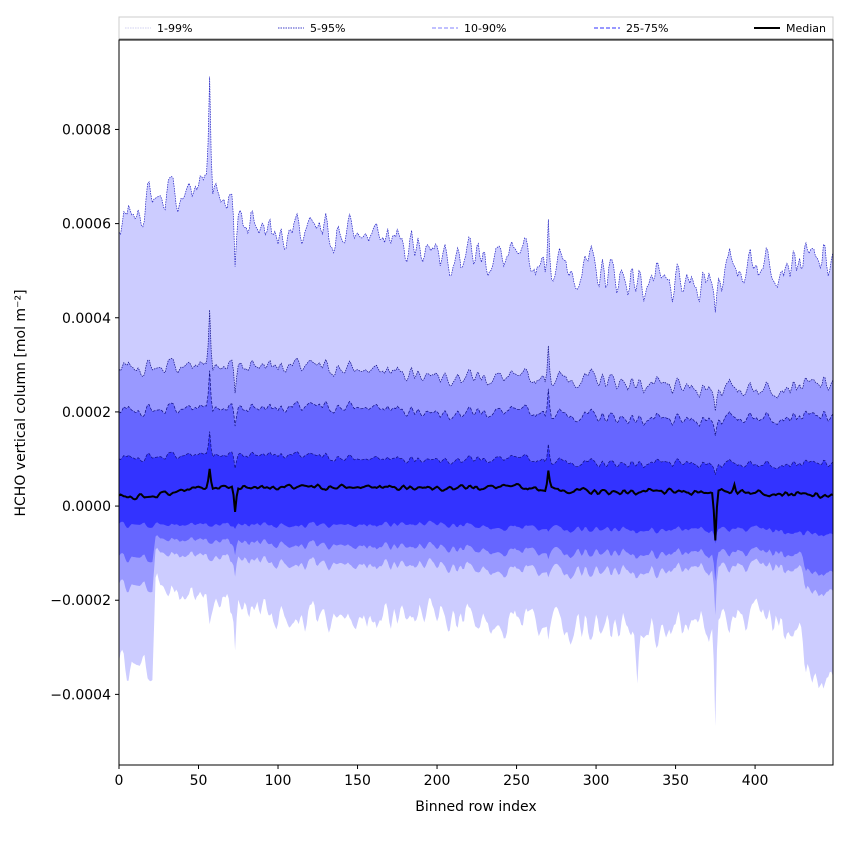 This screenshot has width=850, height=850. I want to click on y-tick-label: 0.0004, so click(86, 319).